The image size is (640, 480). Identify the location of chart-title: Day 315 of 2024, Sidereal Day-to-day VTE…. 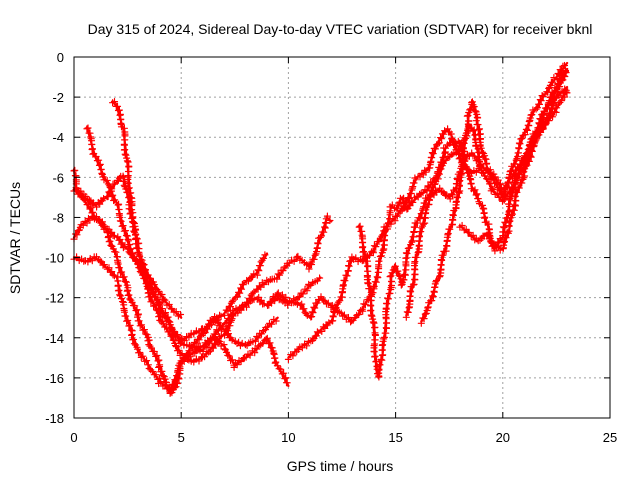
(340, 29).